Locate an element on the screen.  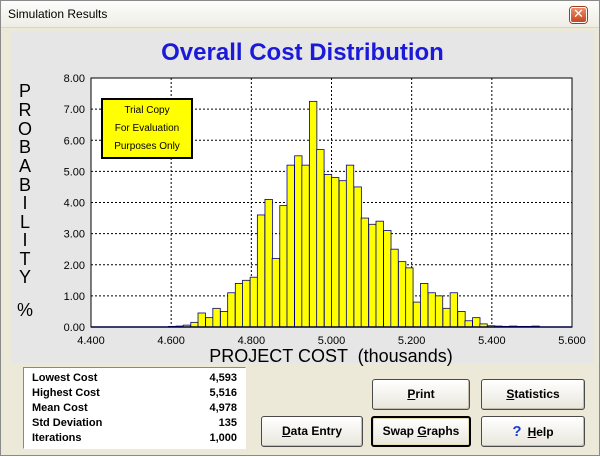
stat-value: 4,593 is located at coordinates (223, 378).